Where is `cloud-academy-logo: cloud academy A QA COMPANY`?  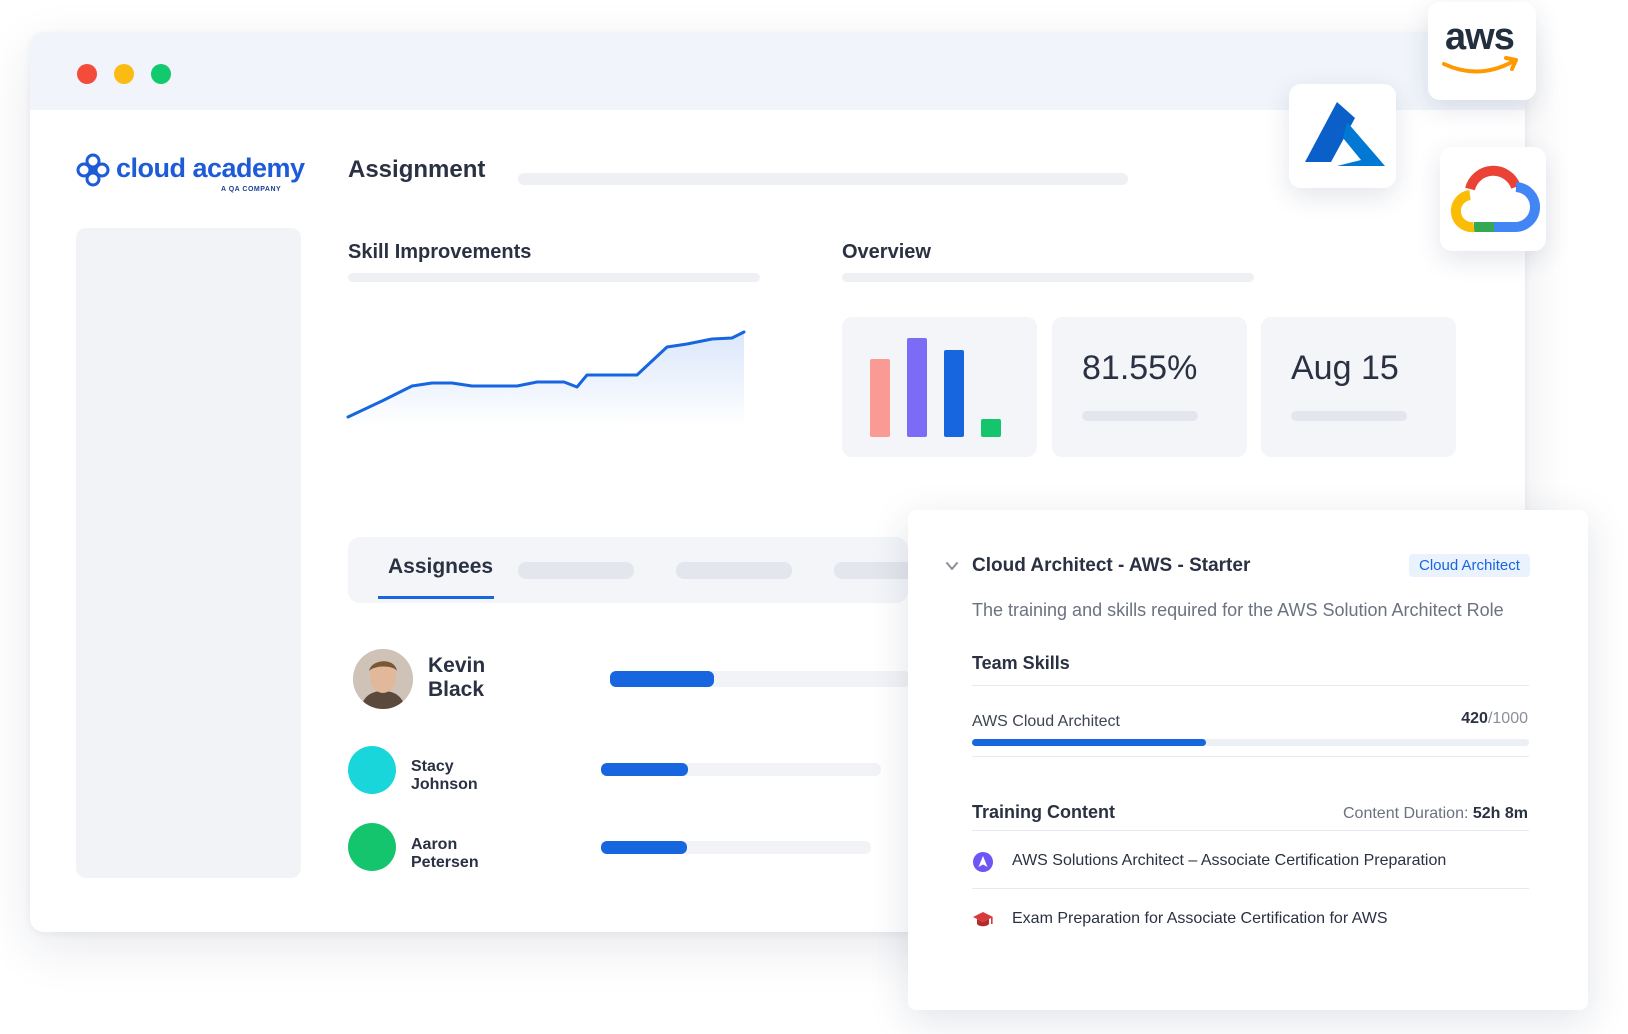 cloud-academy-logo: cloud academy A QA COMPANY is located at coordinates (191, 177).